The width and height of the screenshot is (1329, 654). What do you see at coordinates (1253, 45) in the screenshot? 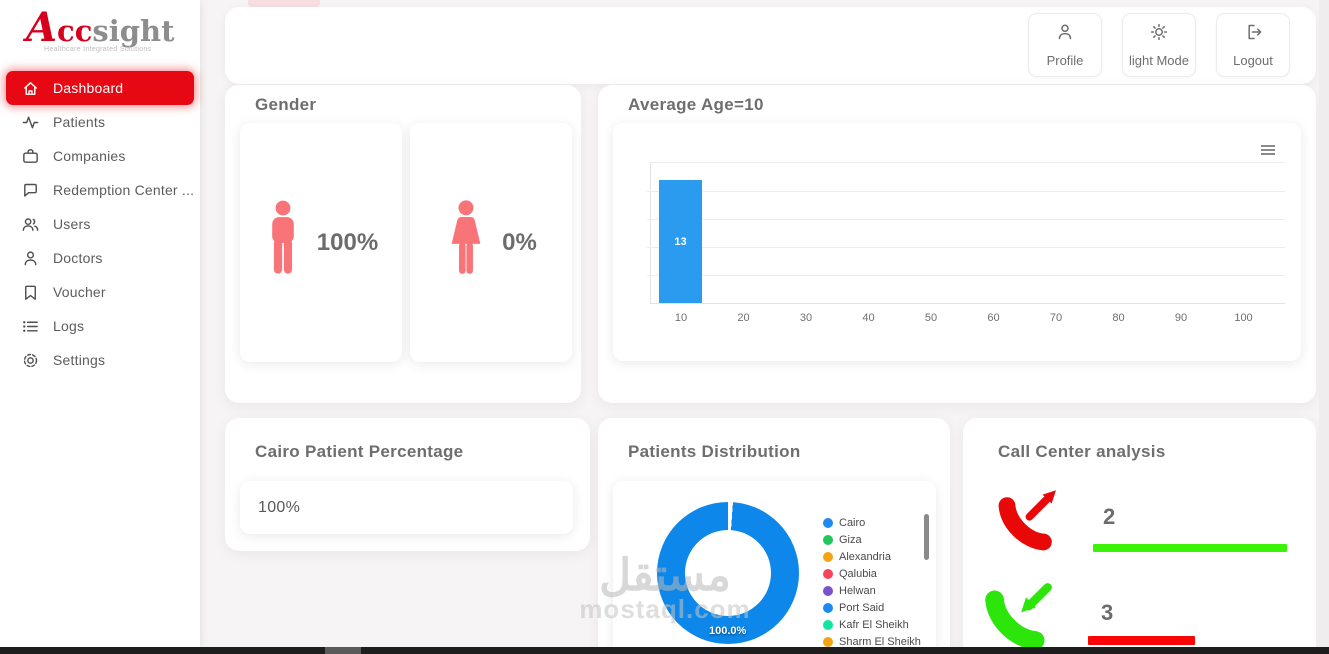
I see `logout-button: Logout` at bounding box center [1253, 45].